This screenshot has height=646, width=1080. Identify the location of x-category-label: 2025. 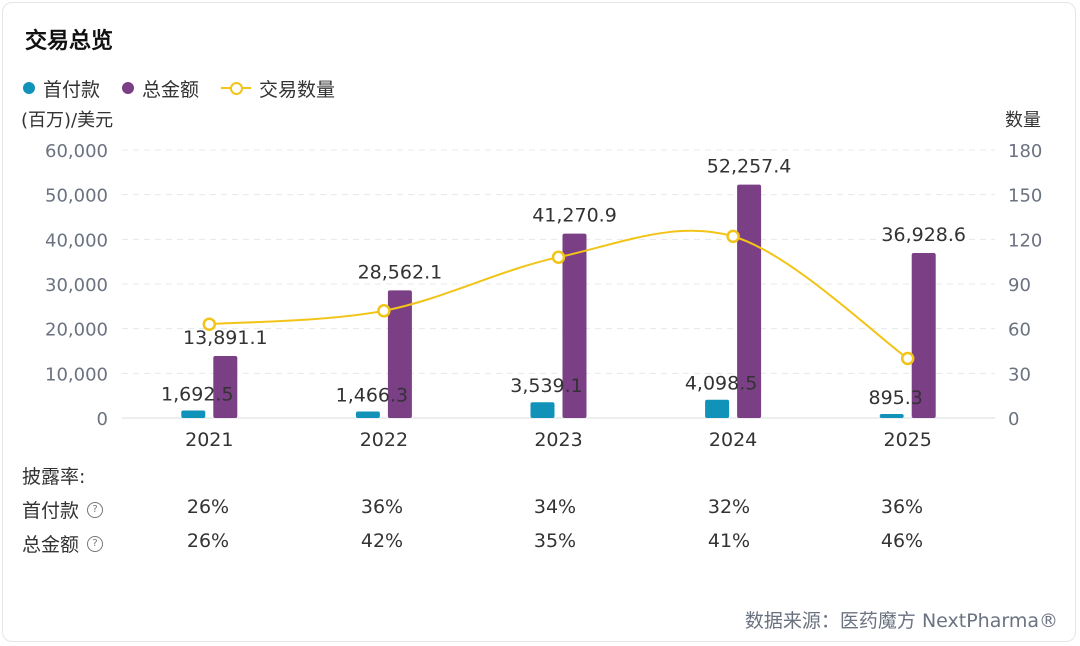
(908, 440).